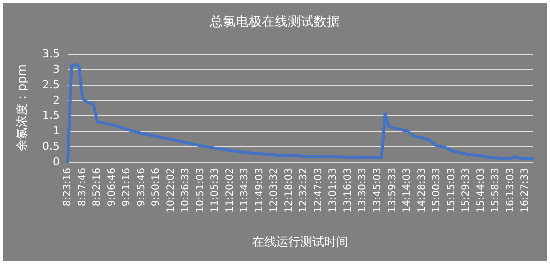 The width and height of the screenshot is (550, 264). Describe the element at coordinates (171, 190) in the screenshot. I see `x-tick-label: 10:22:02` at that location.